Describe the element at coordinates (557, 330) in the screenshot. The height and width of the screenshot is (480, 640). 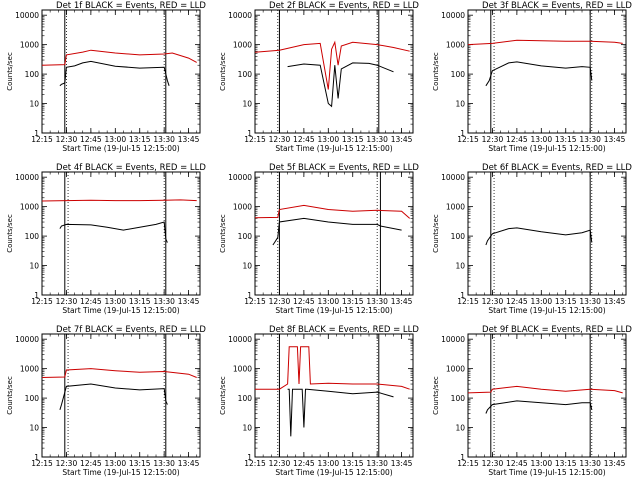
I see `panel-title: Det 9f BLACK = Events, RED = LLD` at that location.